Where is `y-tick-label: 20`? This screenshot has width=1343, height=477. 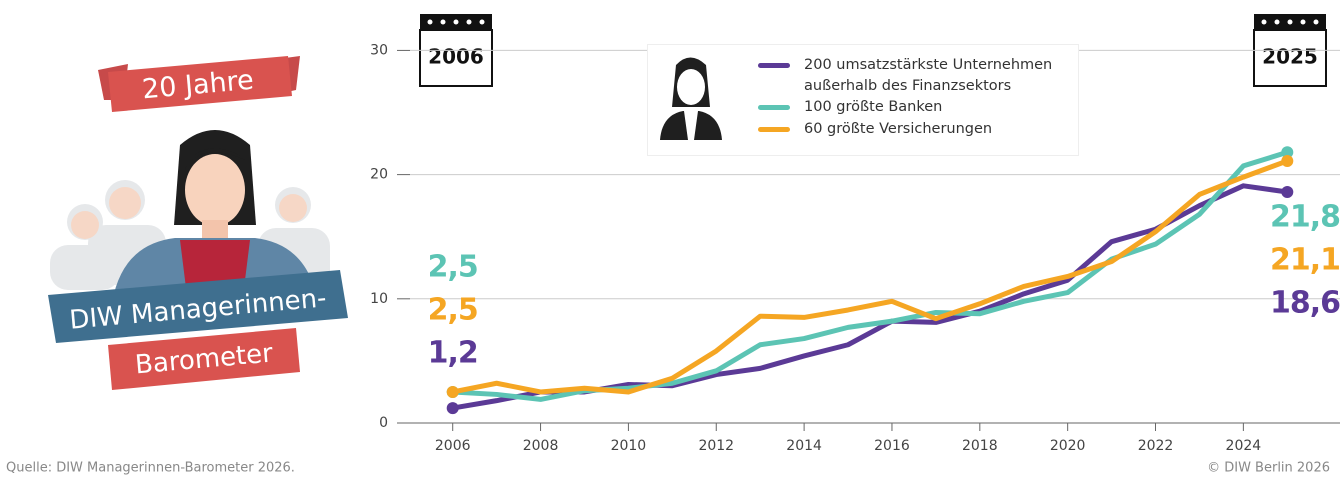
y-tick-label: 20 is located at coordinates (379, 175).